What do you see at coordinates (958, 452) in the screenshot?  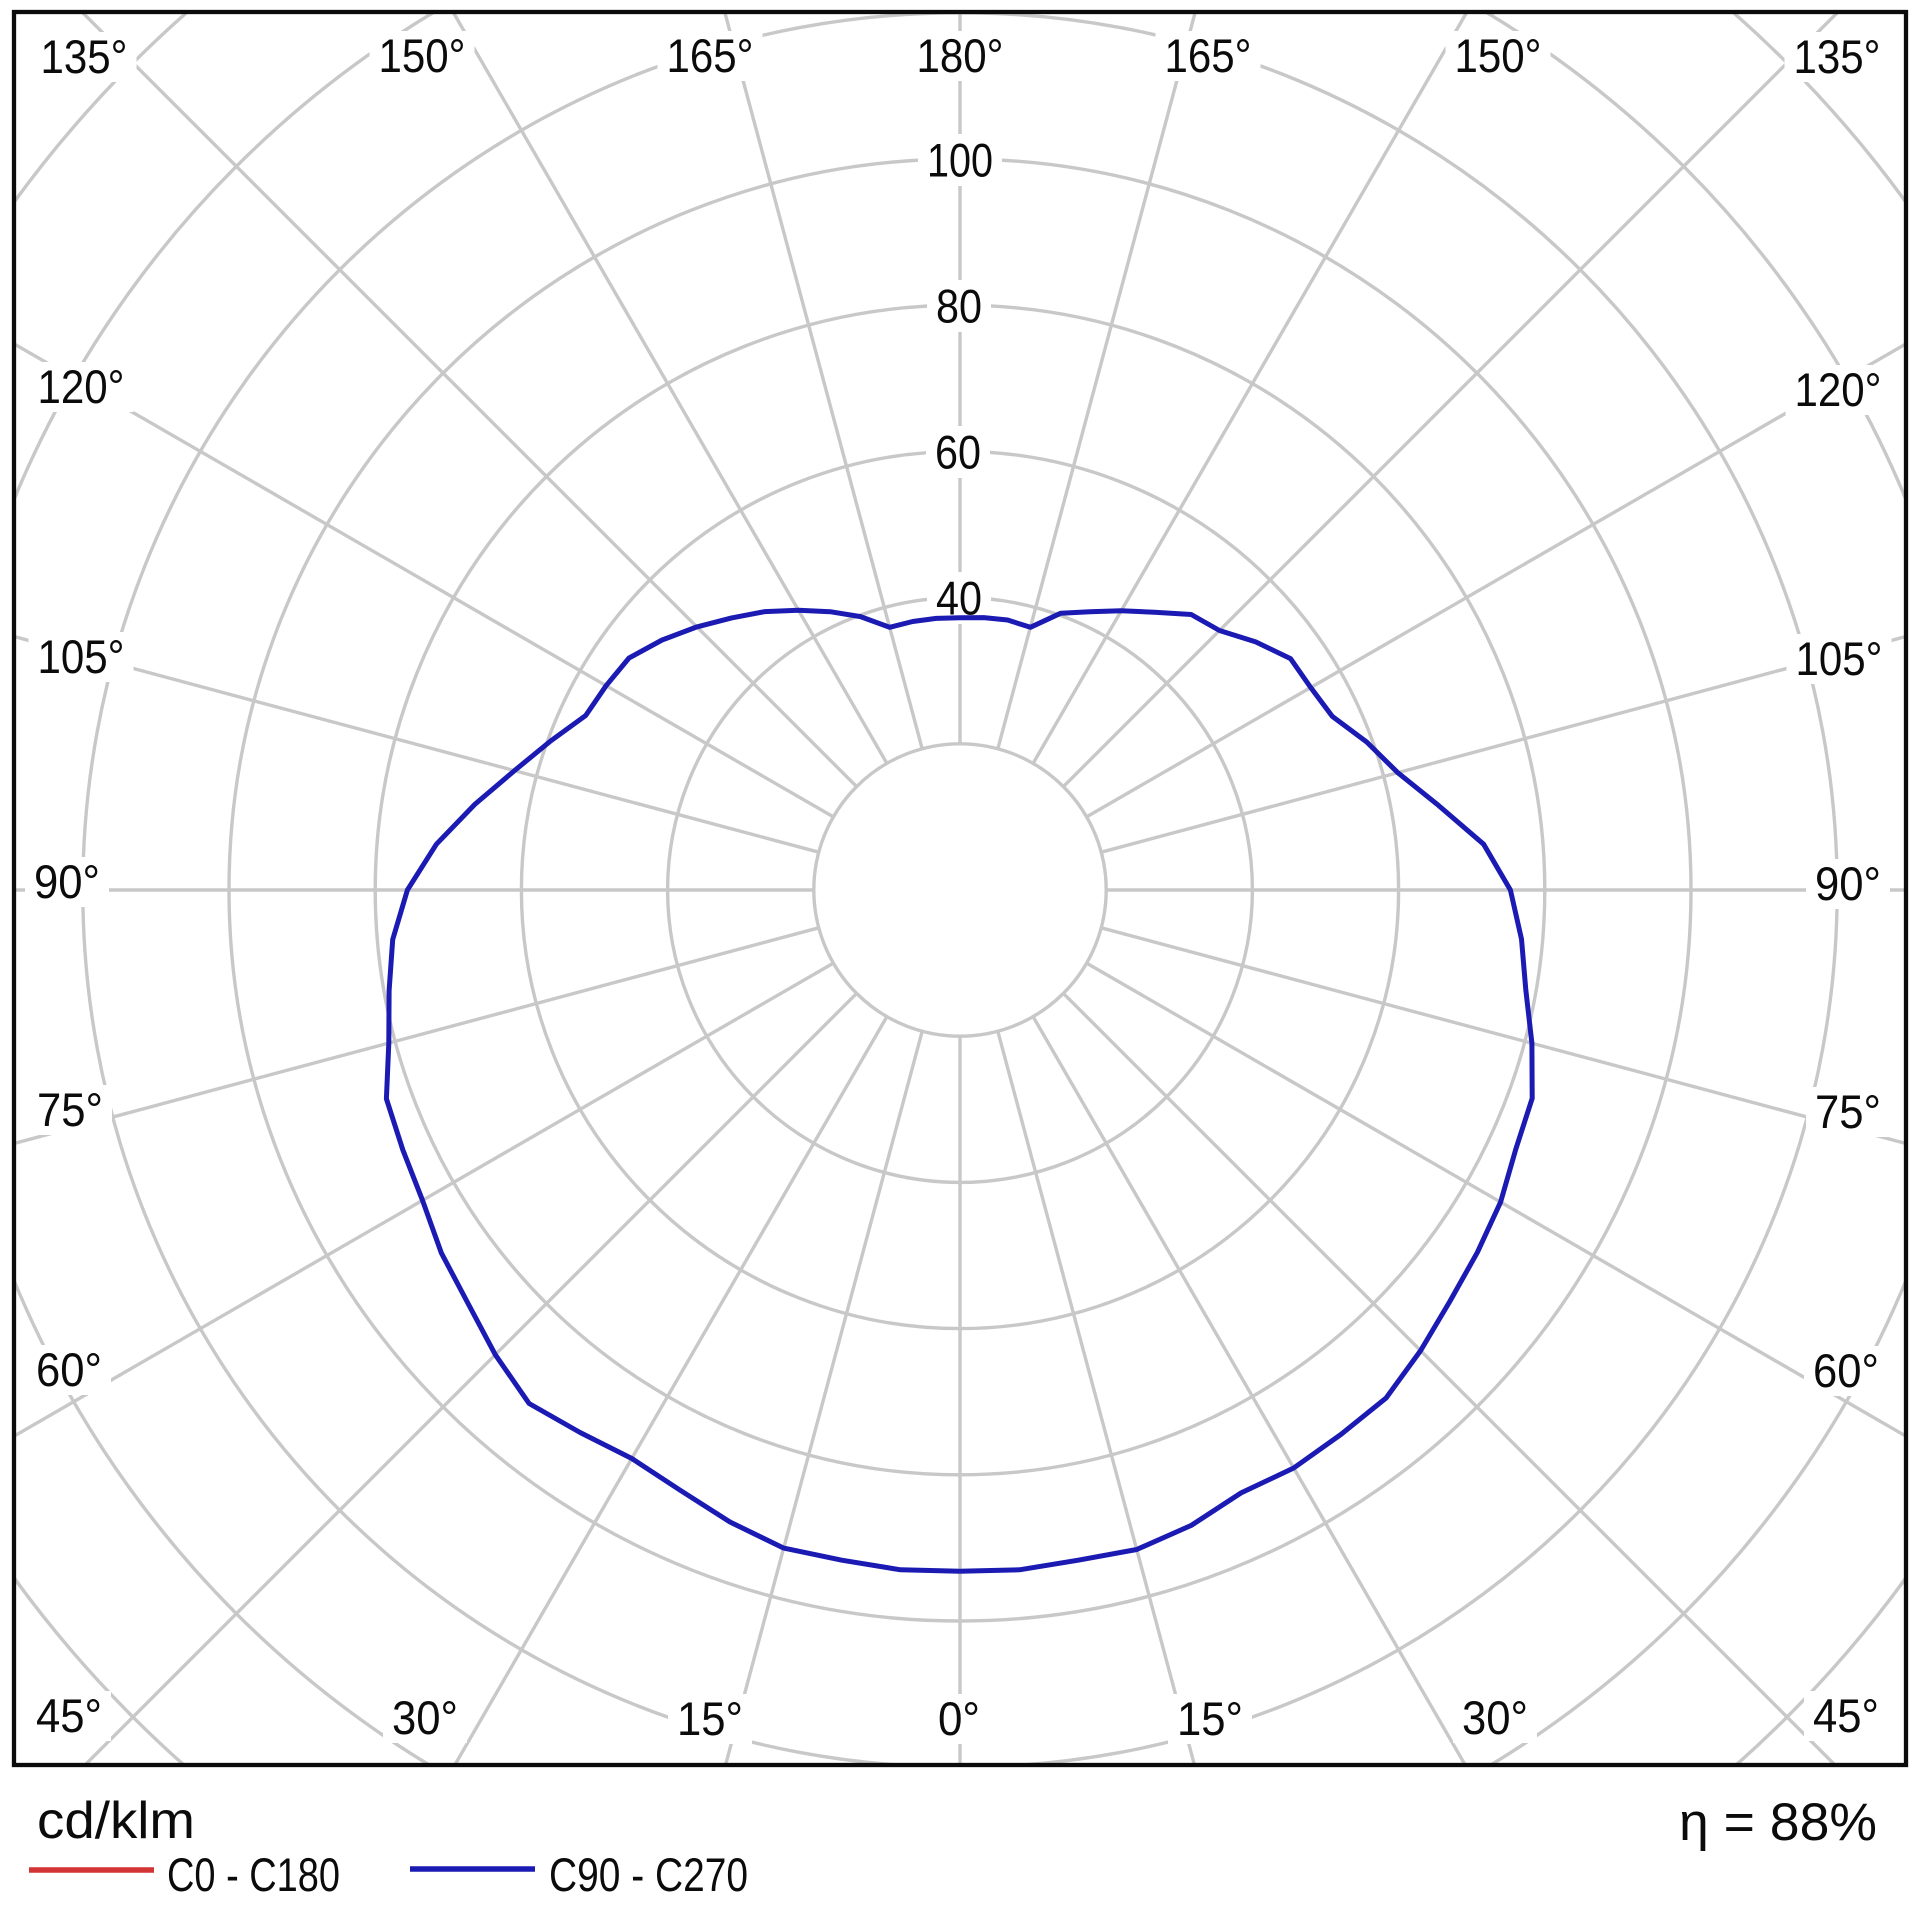 I see `svg-text: 60` at bounding box center [958, 452].